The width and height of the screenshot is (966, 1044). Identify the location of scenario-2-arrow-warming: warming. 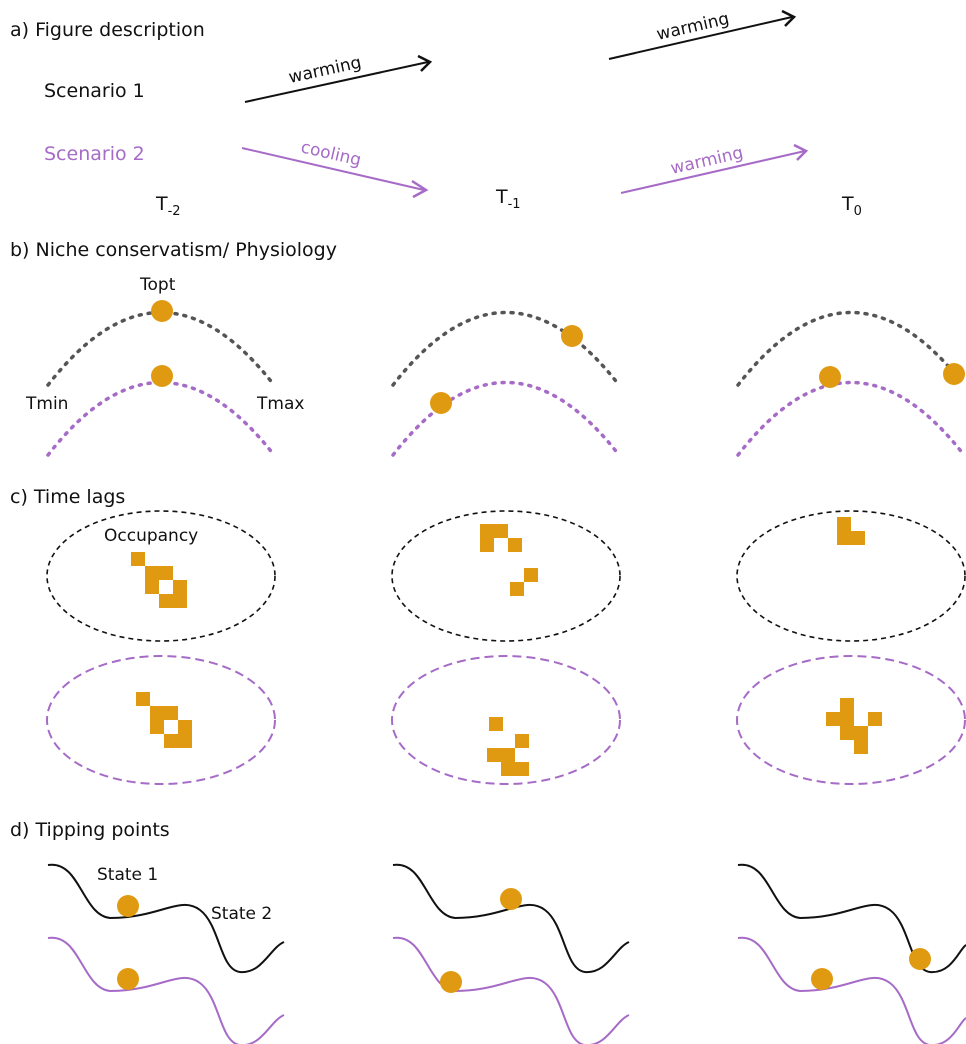
(714, 168).